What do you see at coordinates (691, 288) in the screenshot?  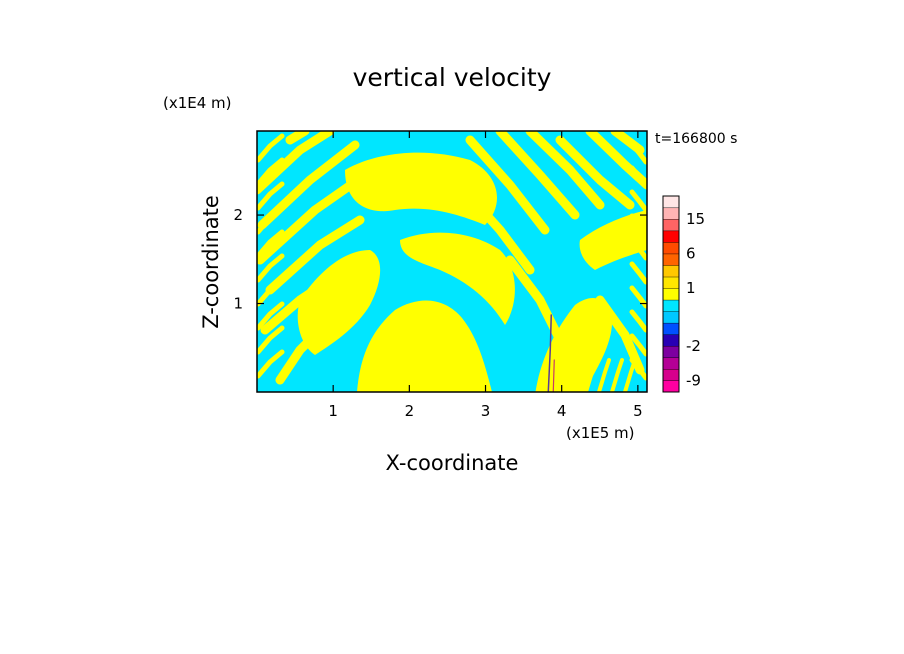 I see `colorbar-tick-label: 1` at bounding box center [691, 288].